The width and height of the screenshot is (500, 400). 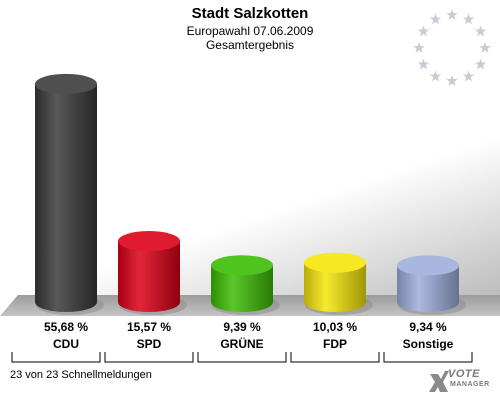 What do you see at coordinates (245, 285) in the screenshot?
I see `bar-gr-ne` at bounding box center [245, 285].